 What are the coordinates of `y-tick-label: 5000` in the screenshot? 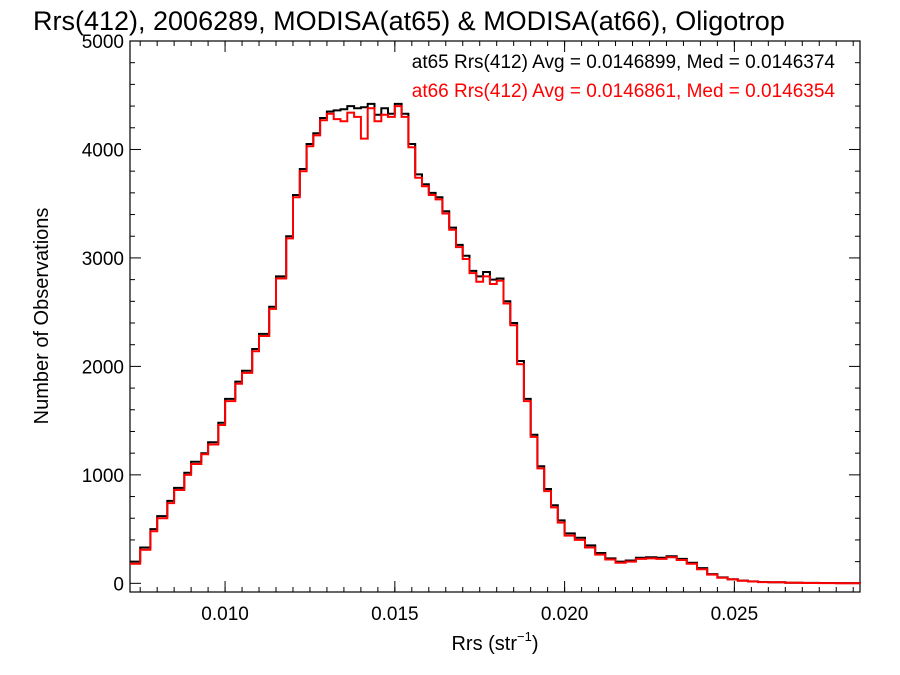 It's located at (103, 42).